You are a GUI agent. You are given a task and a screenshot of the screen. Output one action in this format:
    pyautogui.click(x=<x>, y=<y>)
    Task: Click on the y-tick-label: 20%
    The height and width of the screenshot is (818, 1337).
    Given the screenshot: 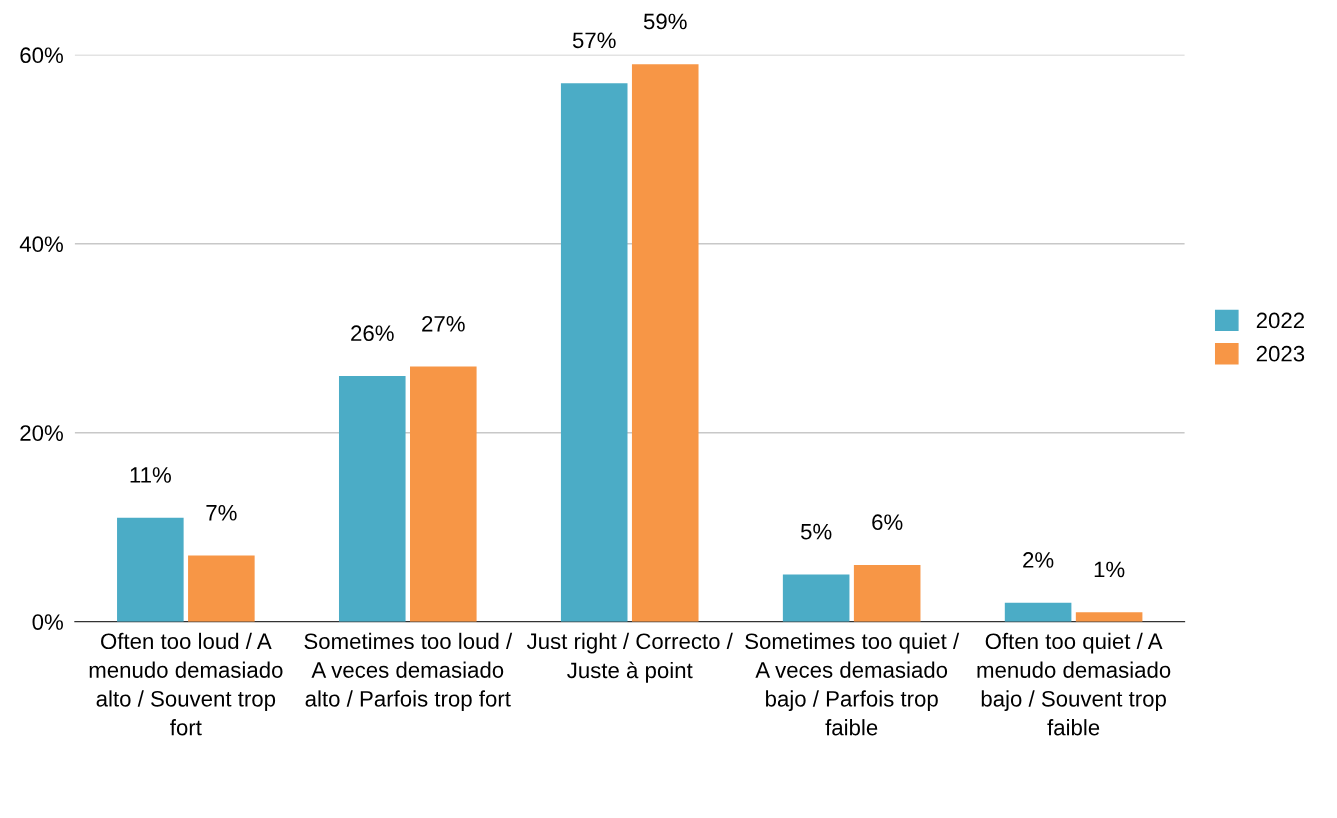 What is the action you would take?
    pyautogui.click(x=41, y=433)
    